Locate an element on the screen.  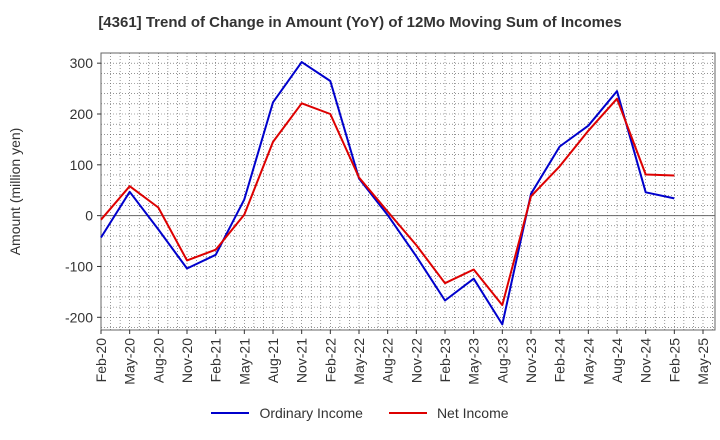
legend: Ordinary Income Net Income is located at coordinates (360, 413).